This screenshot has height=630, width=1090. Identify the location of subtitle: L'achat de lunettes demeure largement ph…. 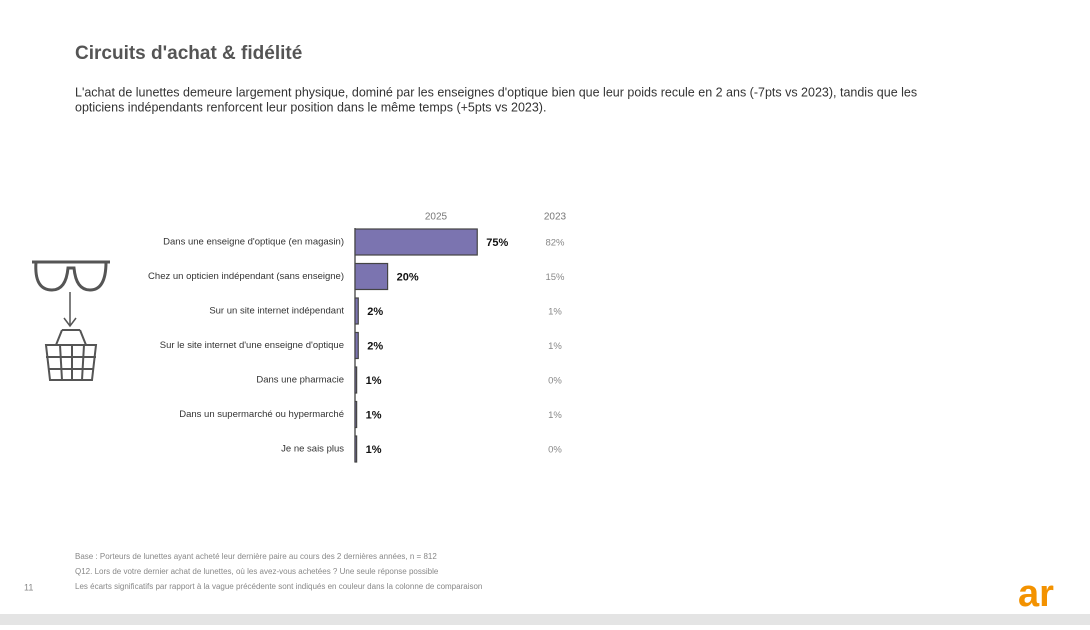
(496, 92).